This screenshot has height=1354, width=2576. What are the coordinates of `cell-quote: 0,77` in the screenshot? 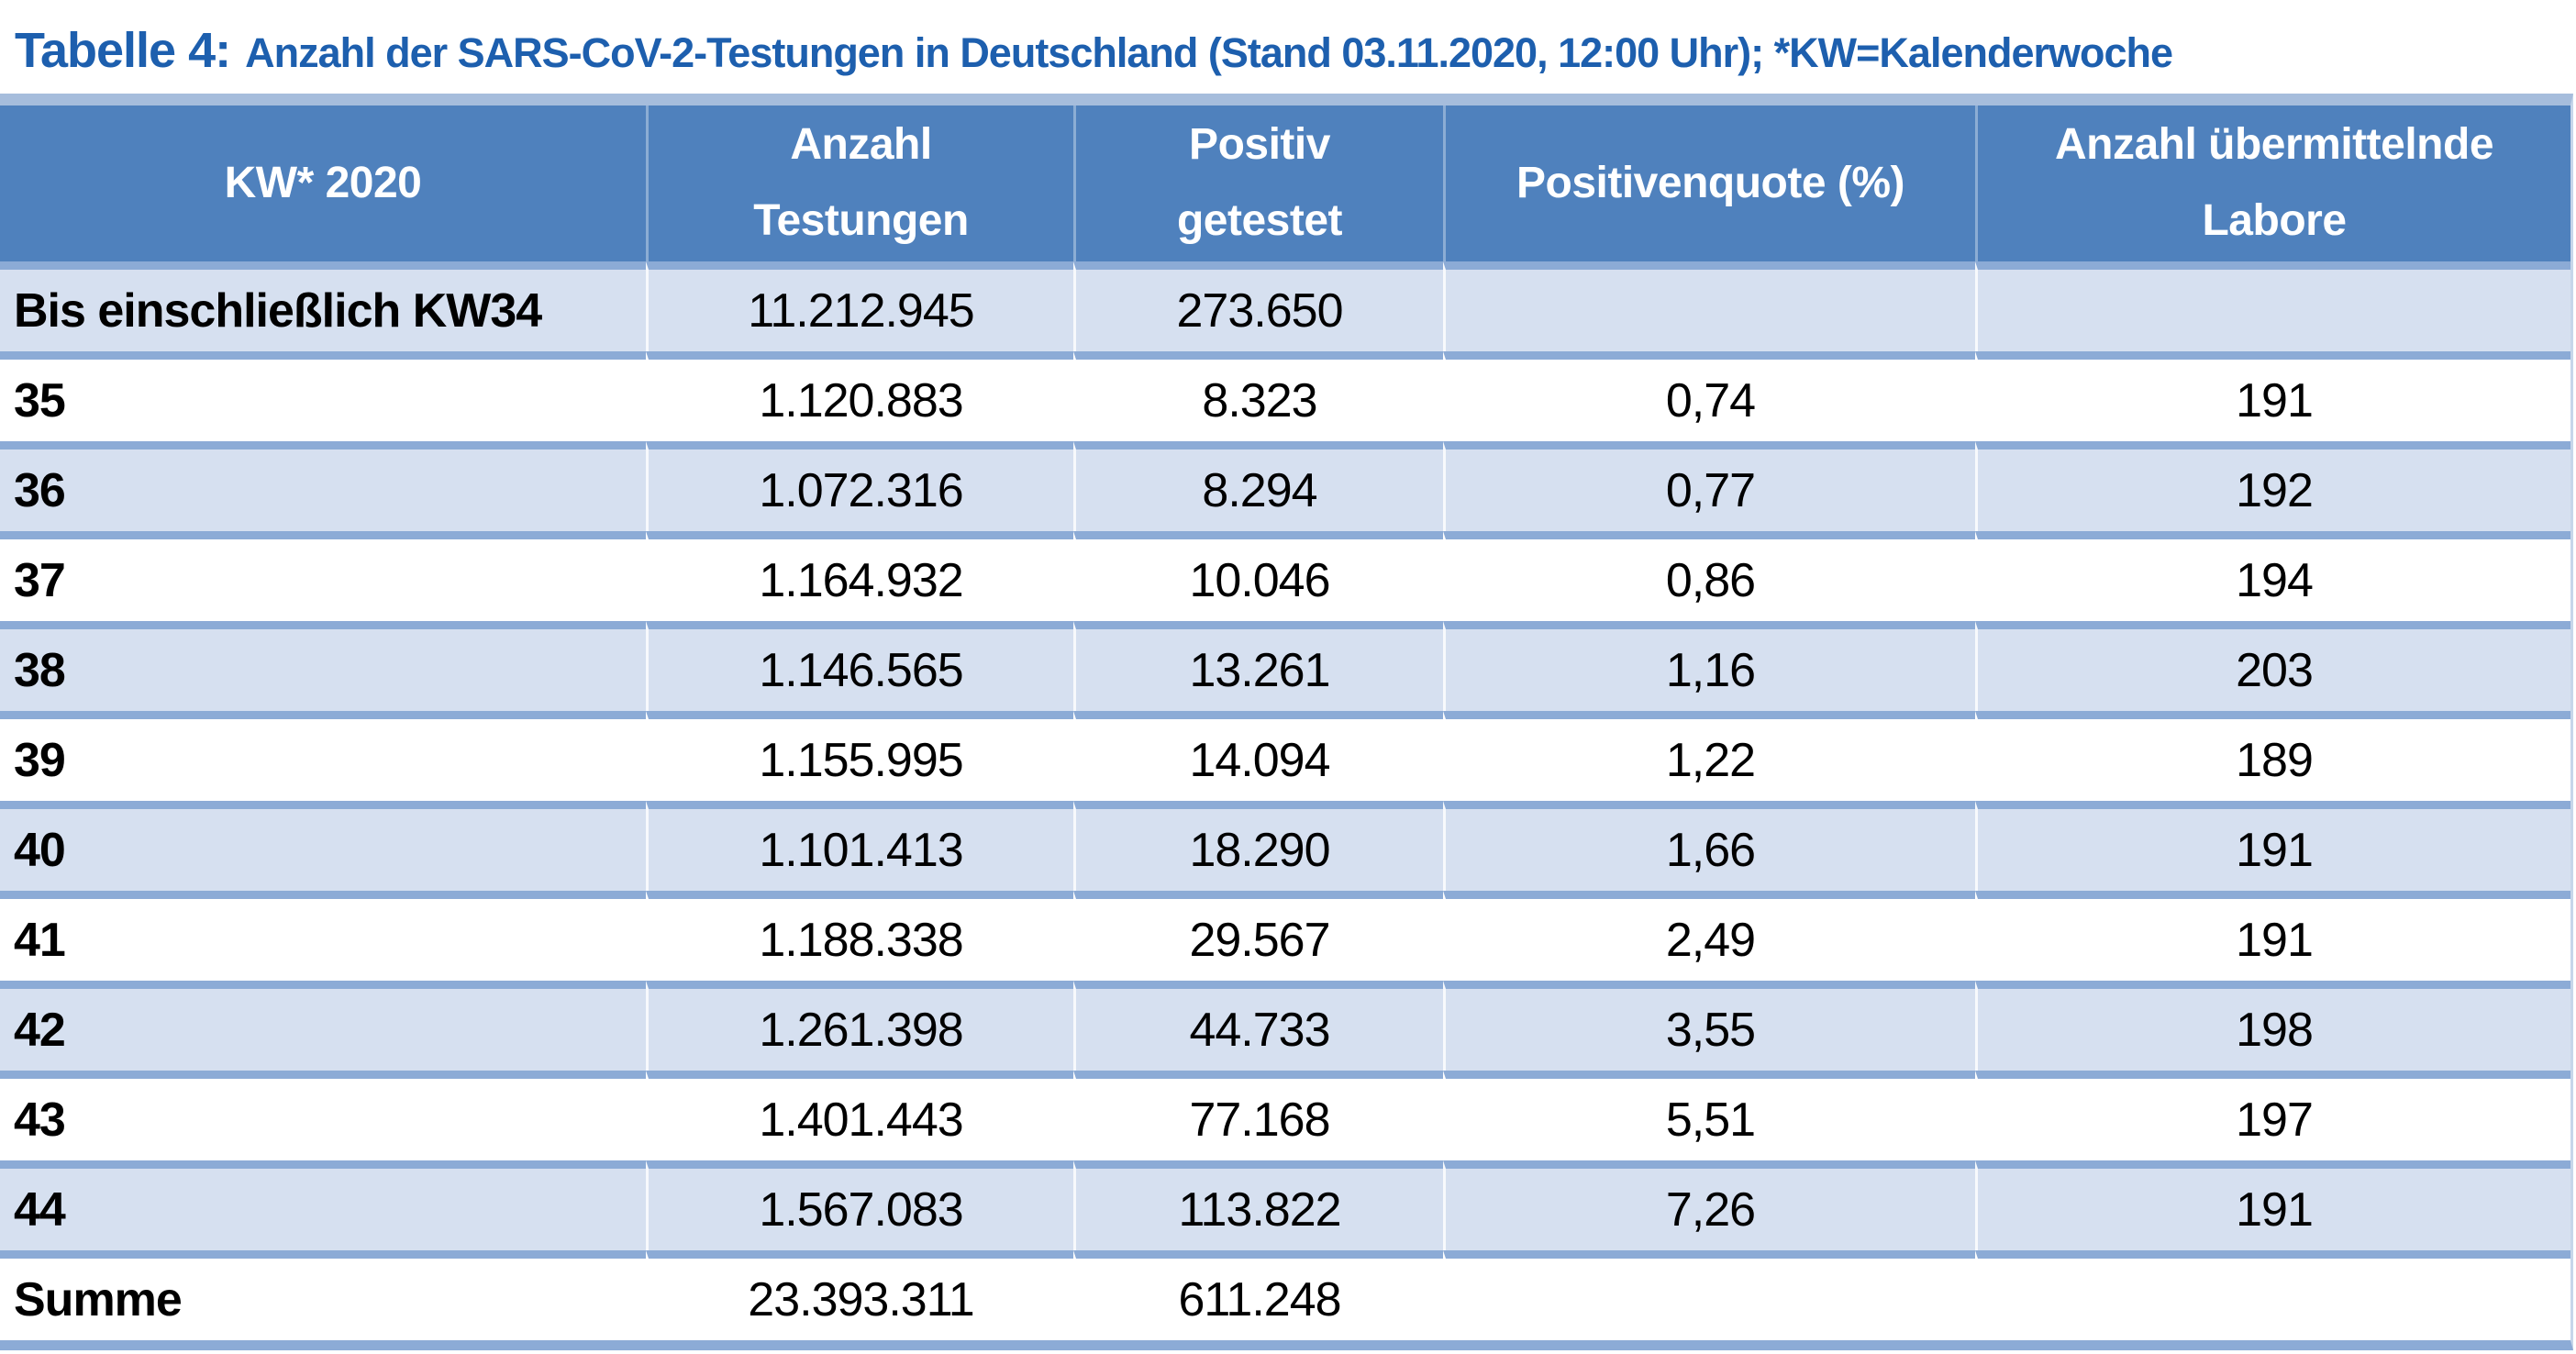 It's located at (1709, 486).